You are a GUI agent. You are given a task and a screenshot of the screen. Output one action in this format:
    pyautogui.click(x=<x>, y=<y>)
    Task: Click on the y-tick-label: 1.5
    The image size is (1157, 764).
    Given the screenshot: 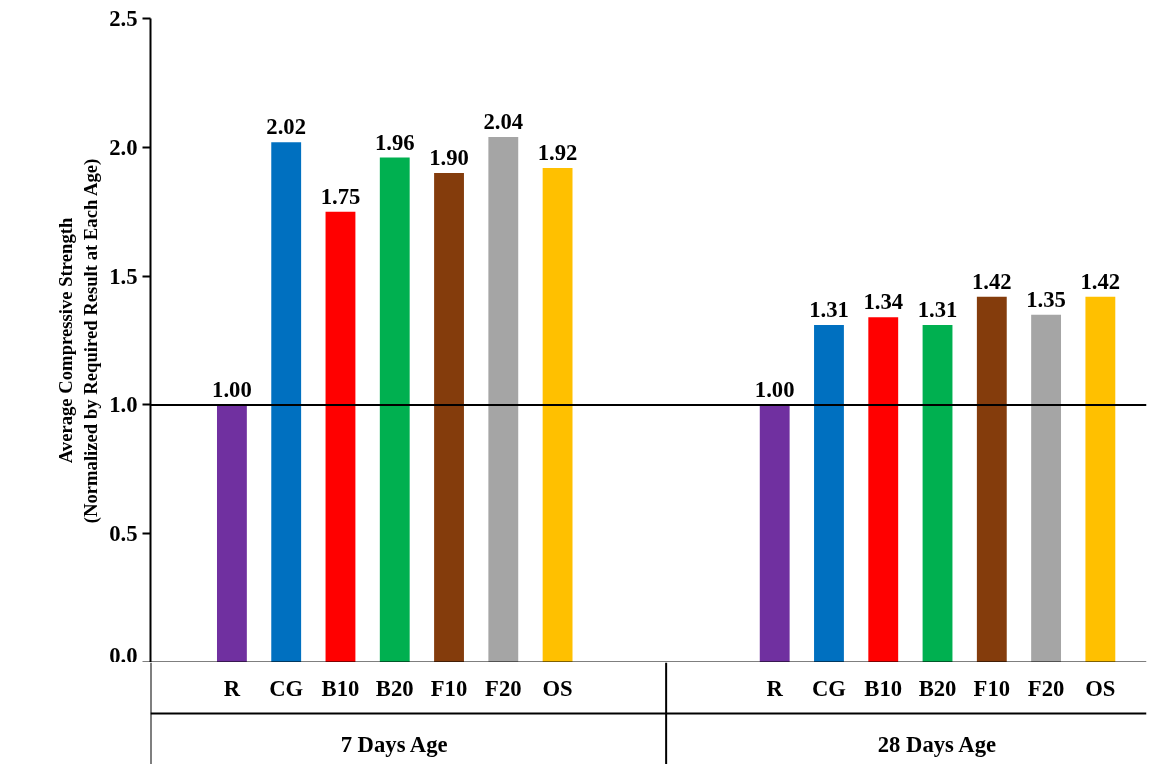 What is the action you would take?
    pyautogui.click(x=123, y=276)
    